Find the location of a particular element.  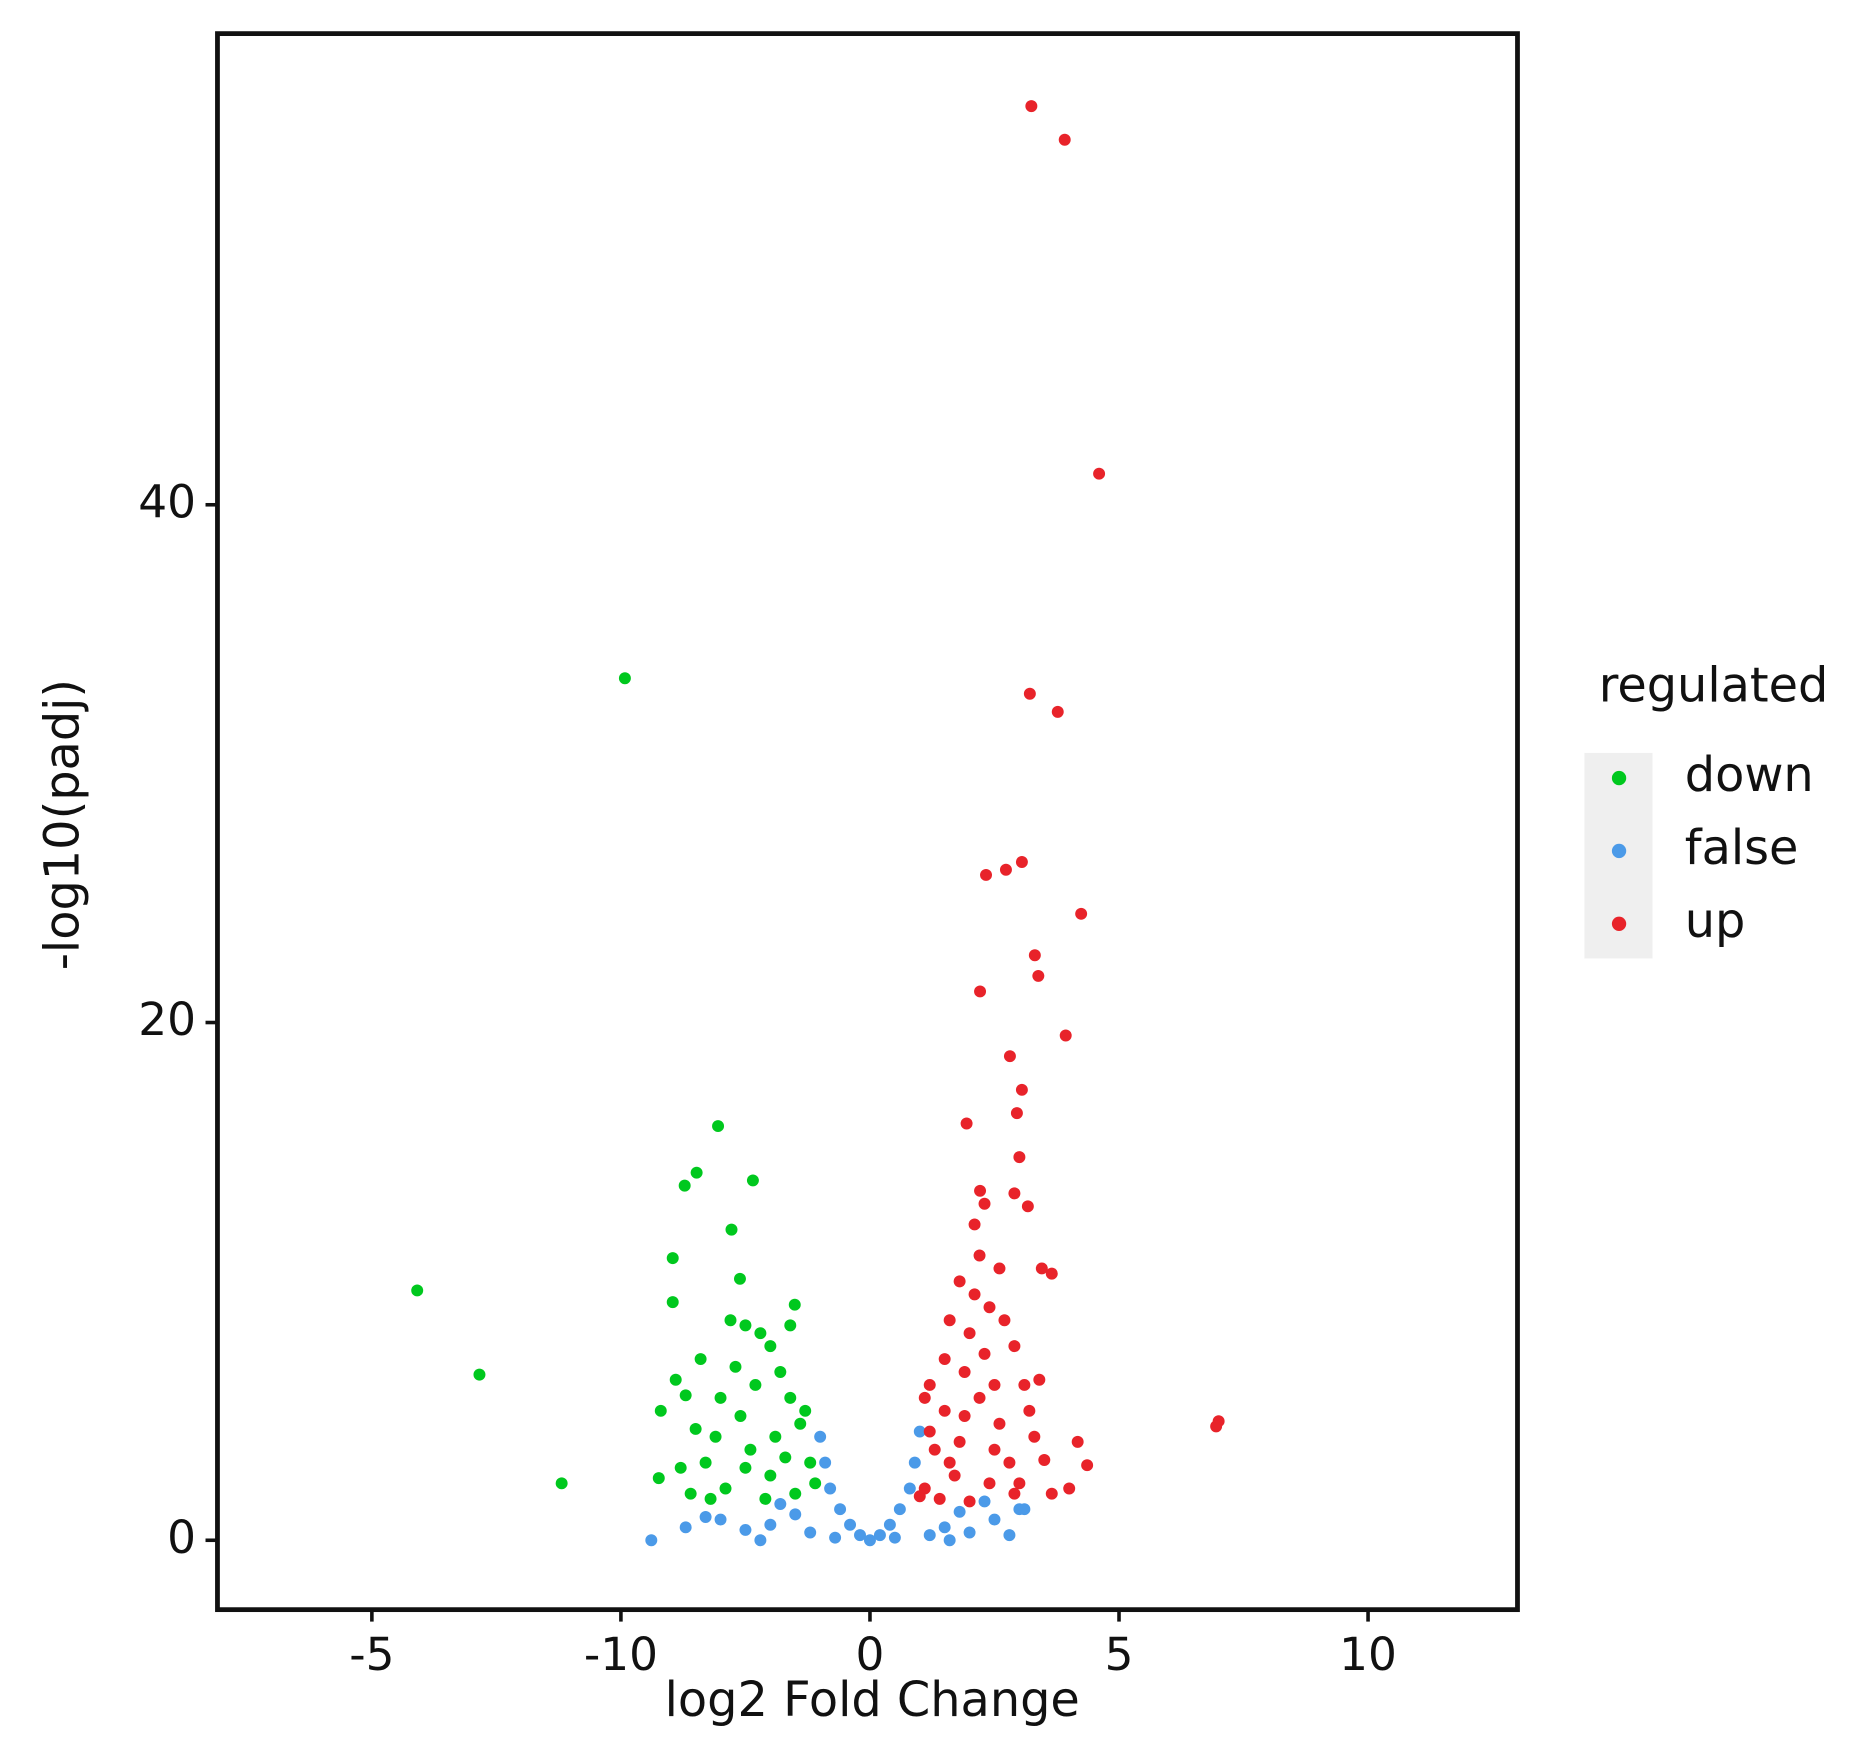

x-tick-label: -5 is located at coordinates (371, 1654).